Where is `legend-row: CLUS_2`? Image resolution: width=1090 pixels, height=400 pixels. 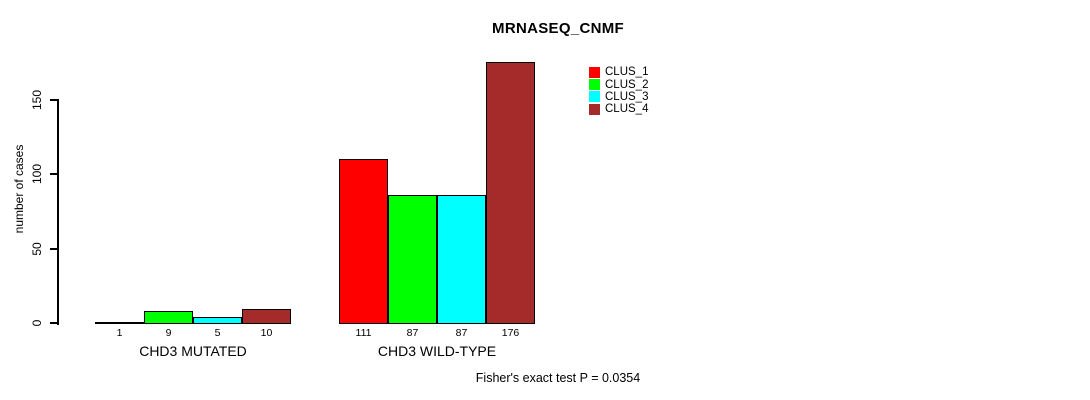 legend-row: CLUS_2 is located at coordinates (619, 84).